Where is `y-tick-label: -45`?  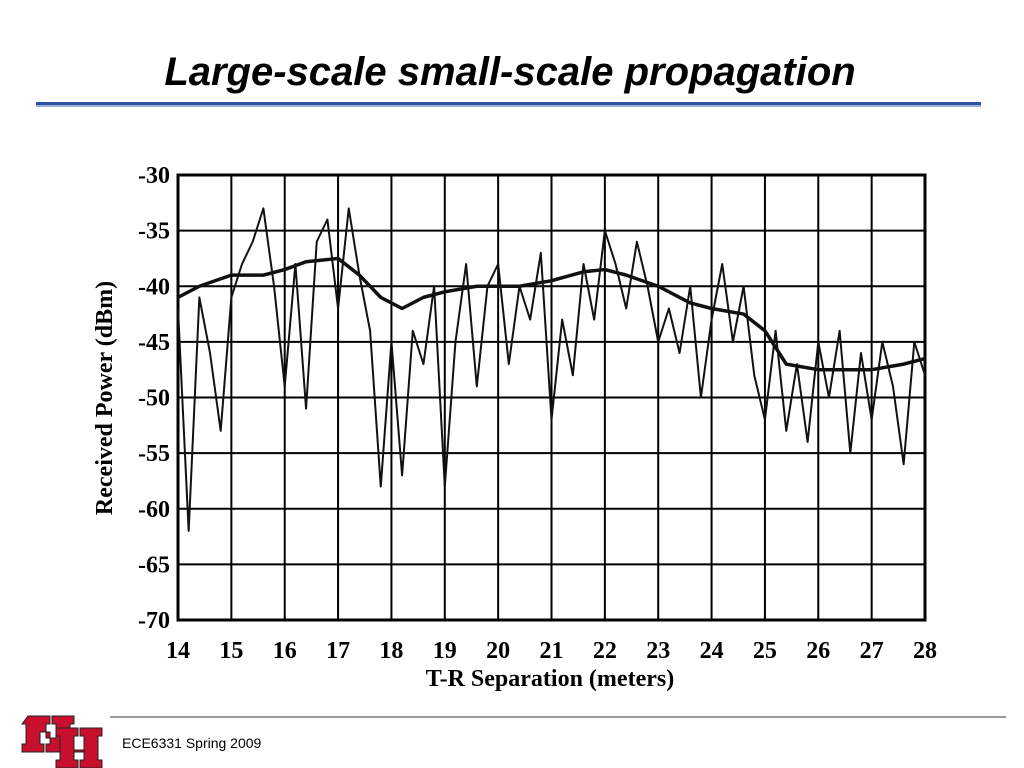
y-tick-label: -45 is located at coordinates (154, 343).